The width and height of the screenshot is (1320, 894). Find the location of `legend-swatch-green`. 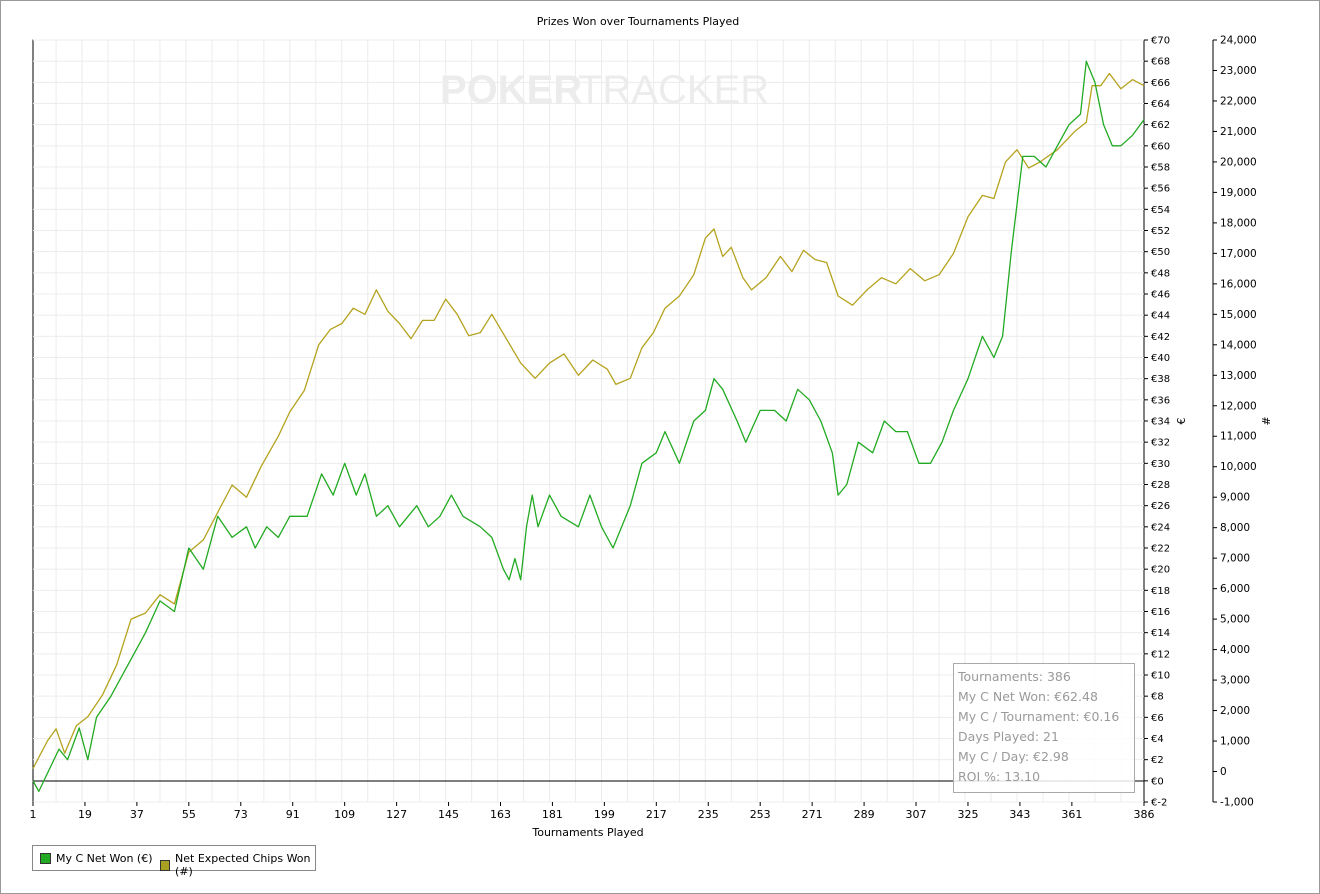

legend-swatch-green is located at coordinates (45, 858).